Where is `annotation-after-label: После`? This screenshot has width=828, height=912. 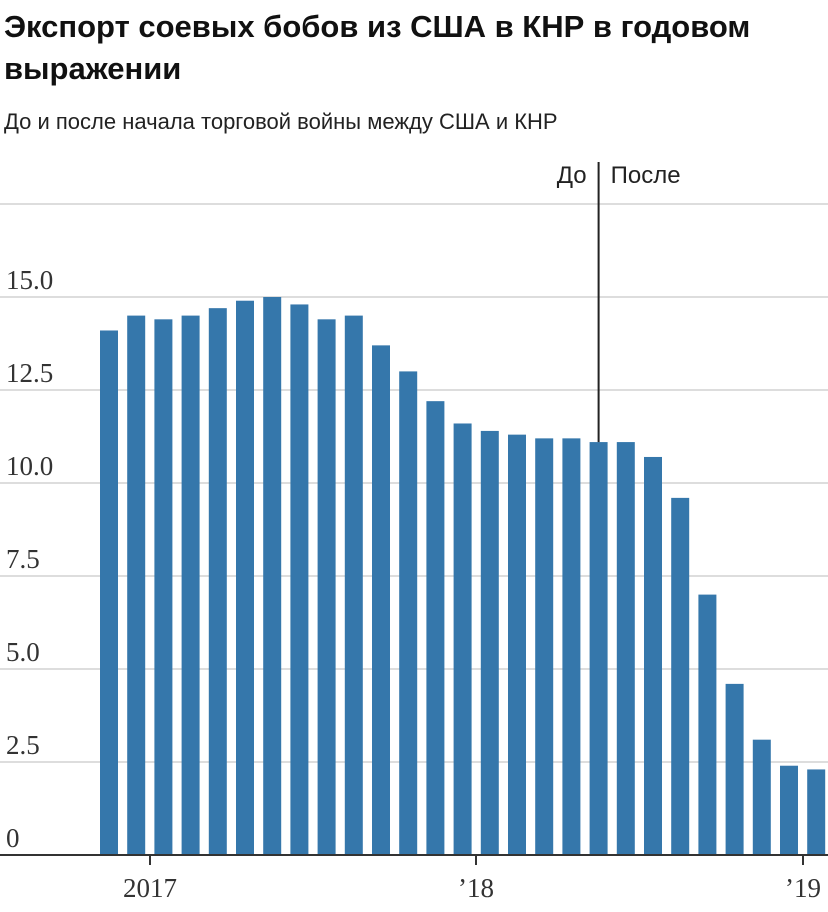 annotation-after-label: После is located at coordinates (646, 175).